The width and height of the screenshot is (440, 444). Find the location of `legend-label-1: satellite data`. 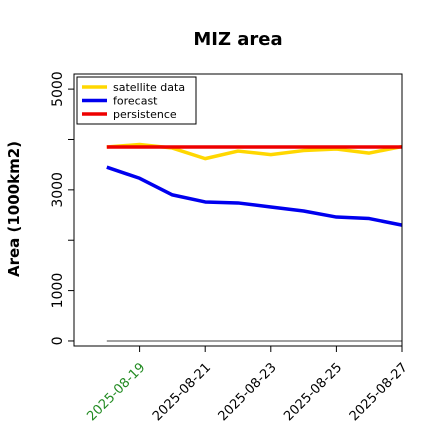

legend-label-1: satellite data is located at coordinates (149, 87).